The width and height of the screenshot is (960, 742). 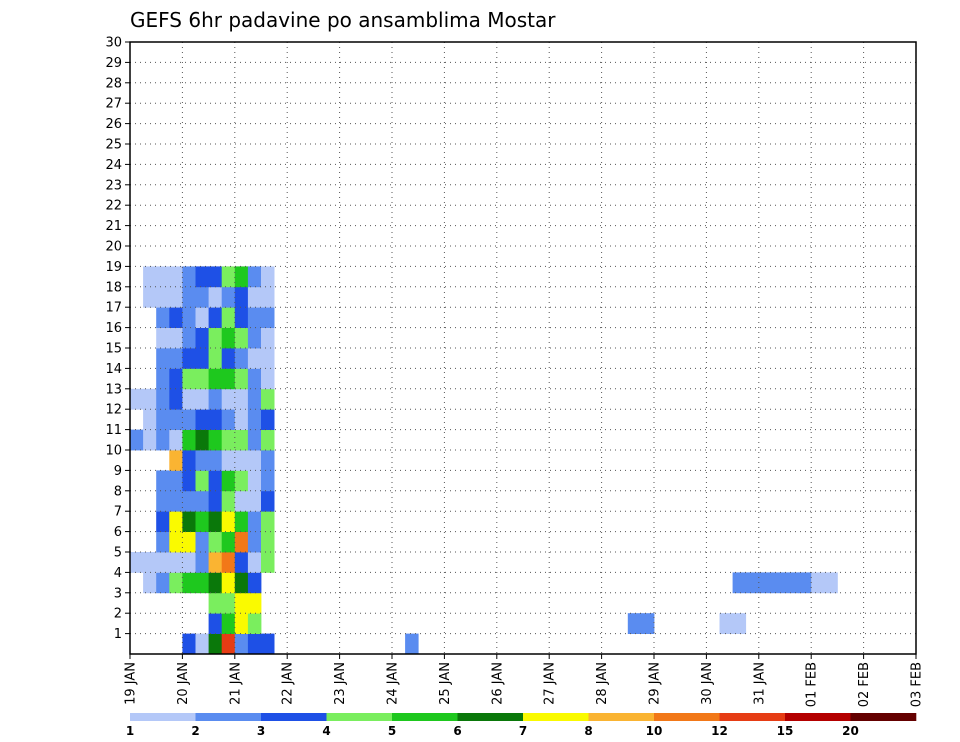 I want to click on chart-title: GEFS 6hr padavine po ansamblima Mostar, so click(x=343, y=20).